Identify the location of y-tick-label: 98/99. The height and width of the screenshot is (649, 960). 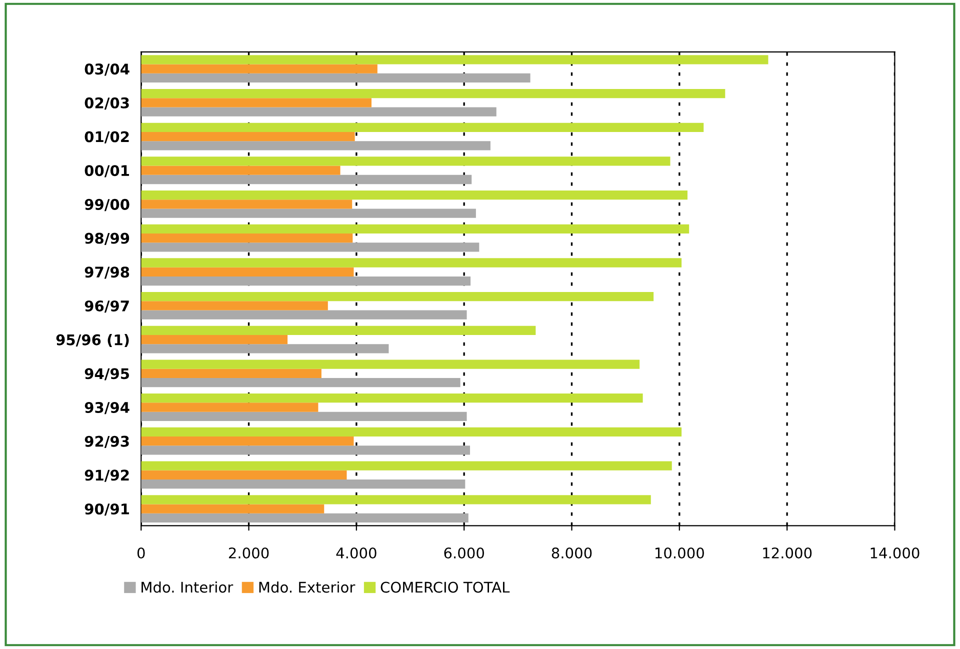
(107, 238).